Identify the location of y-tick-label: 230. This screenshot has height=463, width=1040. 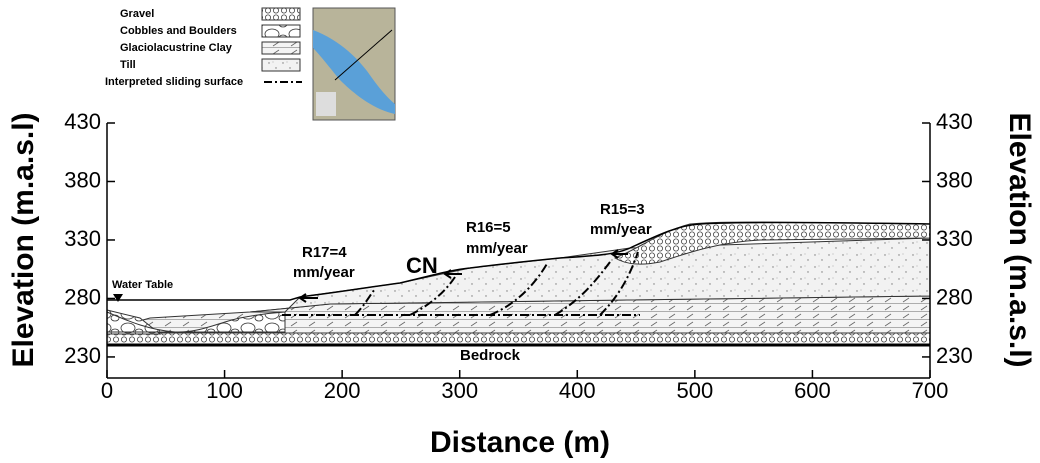
(82, 355).